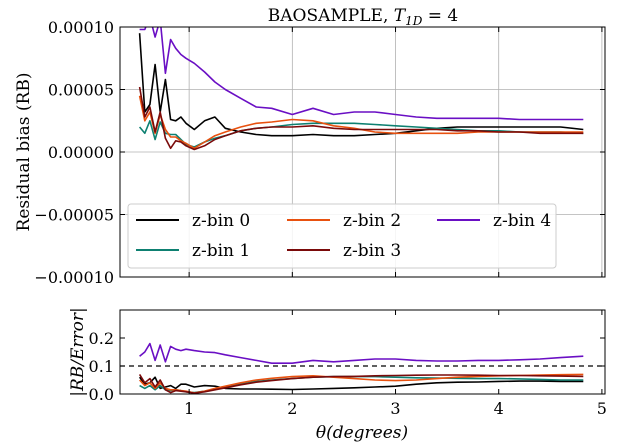 This screenshot has width=624, height=446. I want to click on bottom-ytick-labels: 0.0 0.1 0.2, so click(101, 366).